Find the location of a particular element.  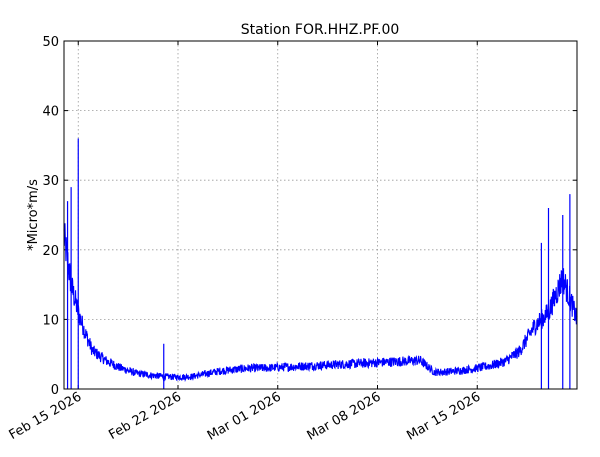

y-tick-label: 0 is located at coordinates (55, 390).